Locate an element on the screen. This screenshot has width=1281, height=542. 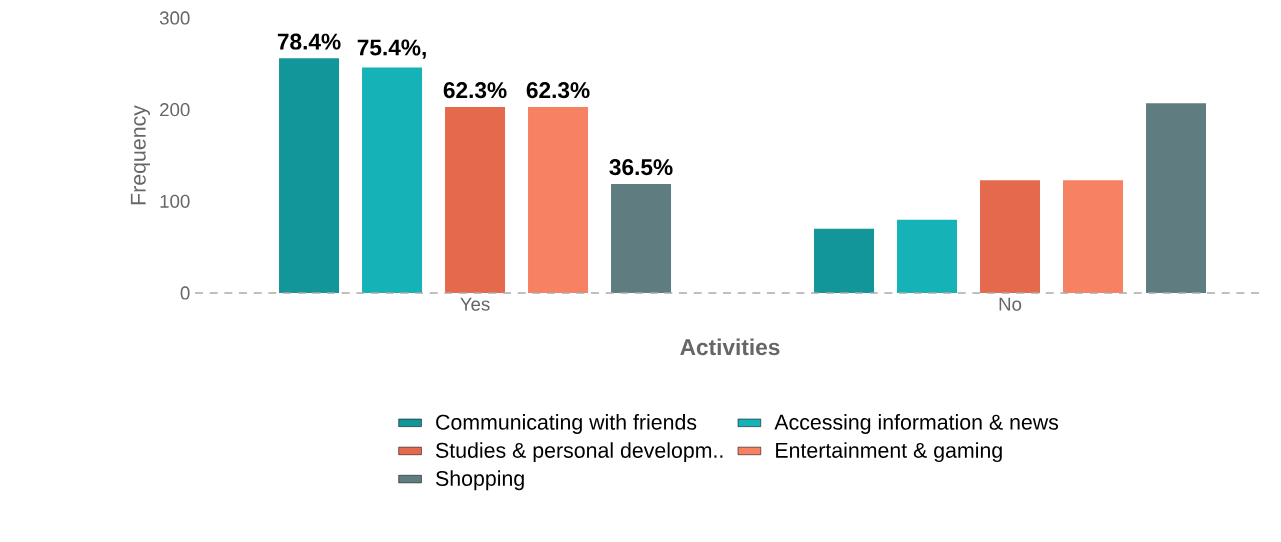
legend-label: Studies & personal developm.. is located at coordinates (579, 452).